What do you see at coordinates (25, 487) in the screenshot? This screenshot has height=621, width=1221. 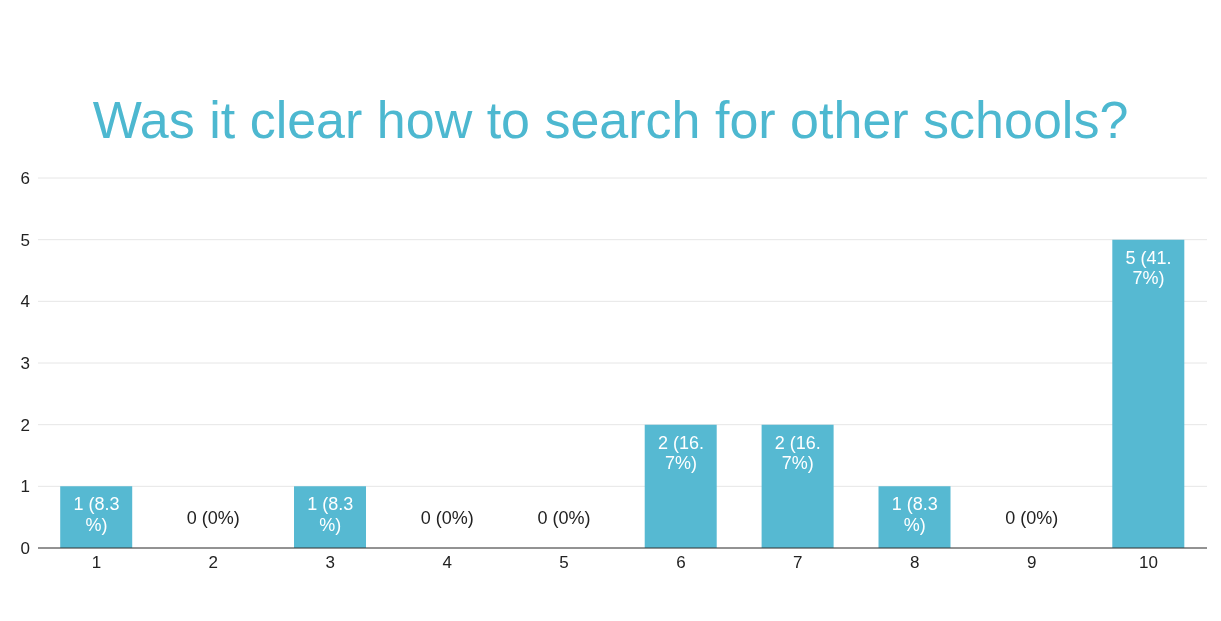 I see `y-tick-label: 1` at bounding box center [25, 487].